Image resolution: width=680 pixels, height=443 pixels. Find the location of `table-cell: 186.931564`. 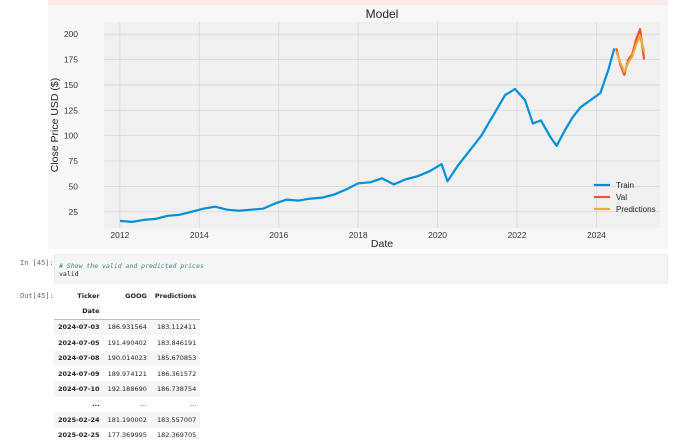

table-cell: 186.931564 is located at coordinates (127, 327).